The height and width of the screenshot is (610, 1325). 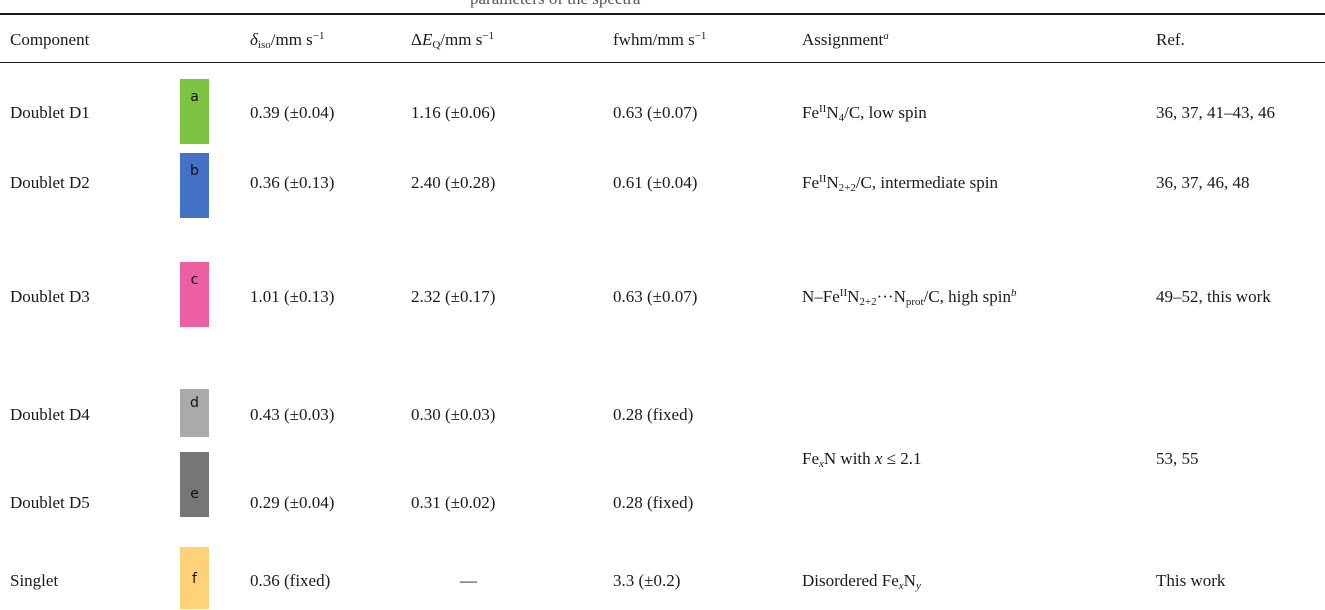 I want to click on row-d3-fwhm: 0.63 (±0.07), so click(x=655, y=296).